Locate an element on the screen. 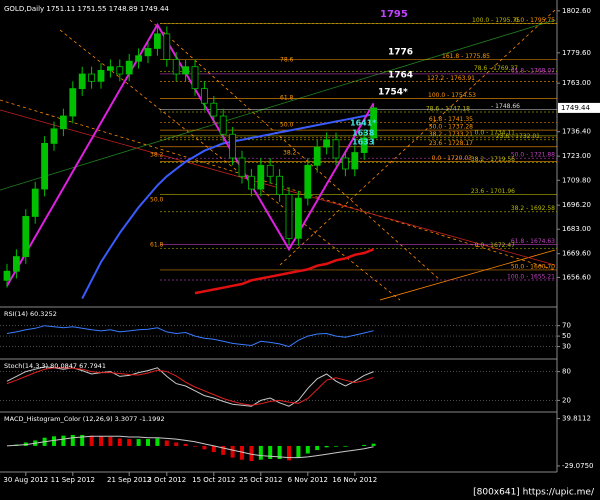 Image resolution: width=600 pixels, height=500 pixels. y-tick-label: 1709.80 is located at coordinates (576, 180).